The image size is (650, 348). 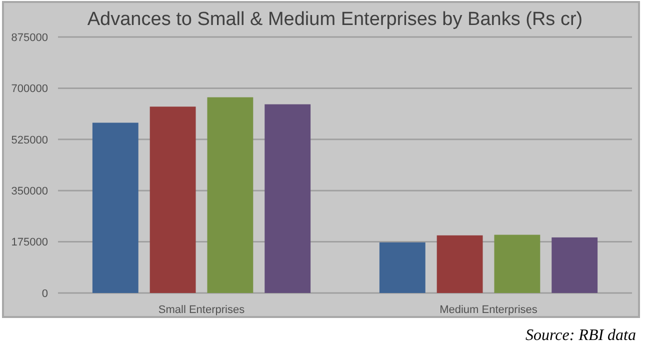 What do you see at coordinates (489, 310) in the screenshot?
I see `x-tick-label: Medium Enterprises` at bounding box center [489, 310].